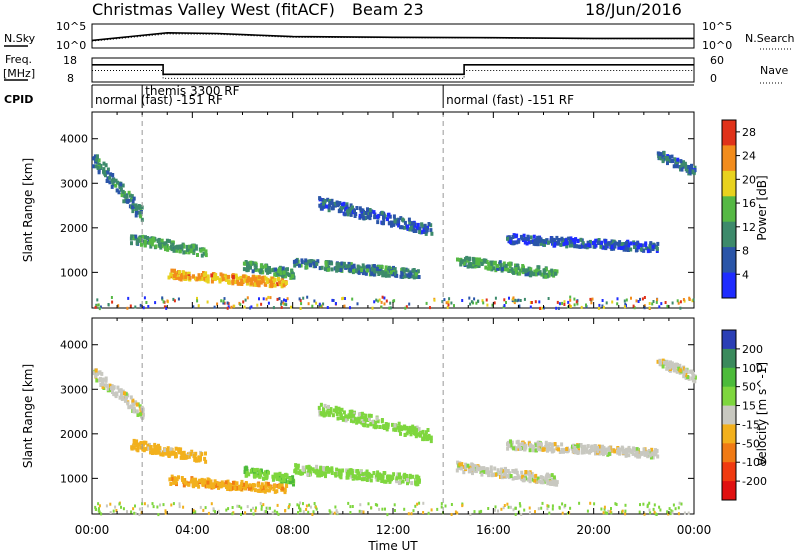 Image resolution: width=800 pixels, height=554 pixels. I want to click on colorbar-segment, so click(729, 209).